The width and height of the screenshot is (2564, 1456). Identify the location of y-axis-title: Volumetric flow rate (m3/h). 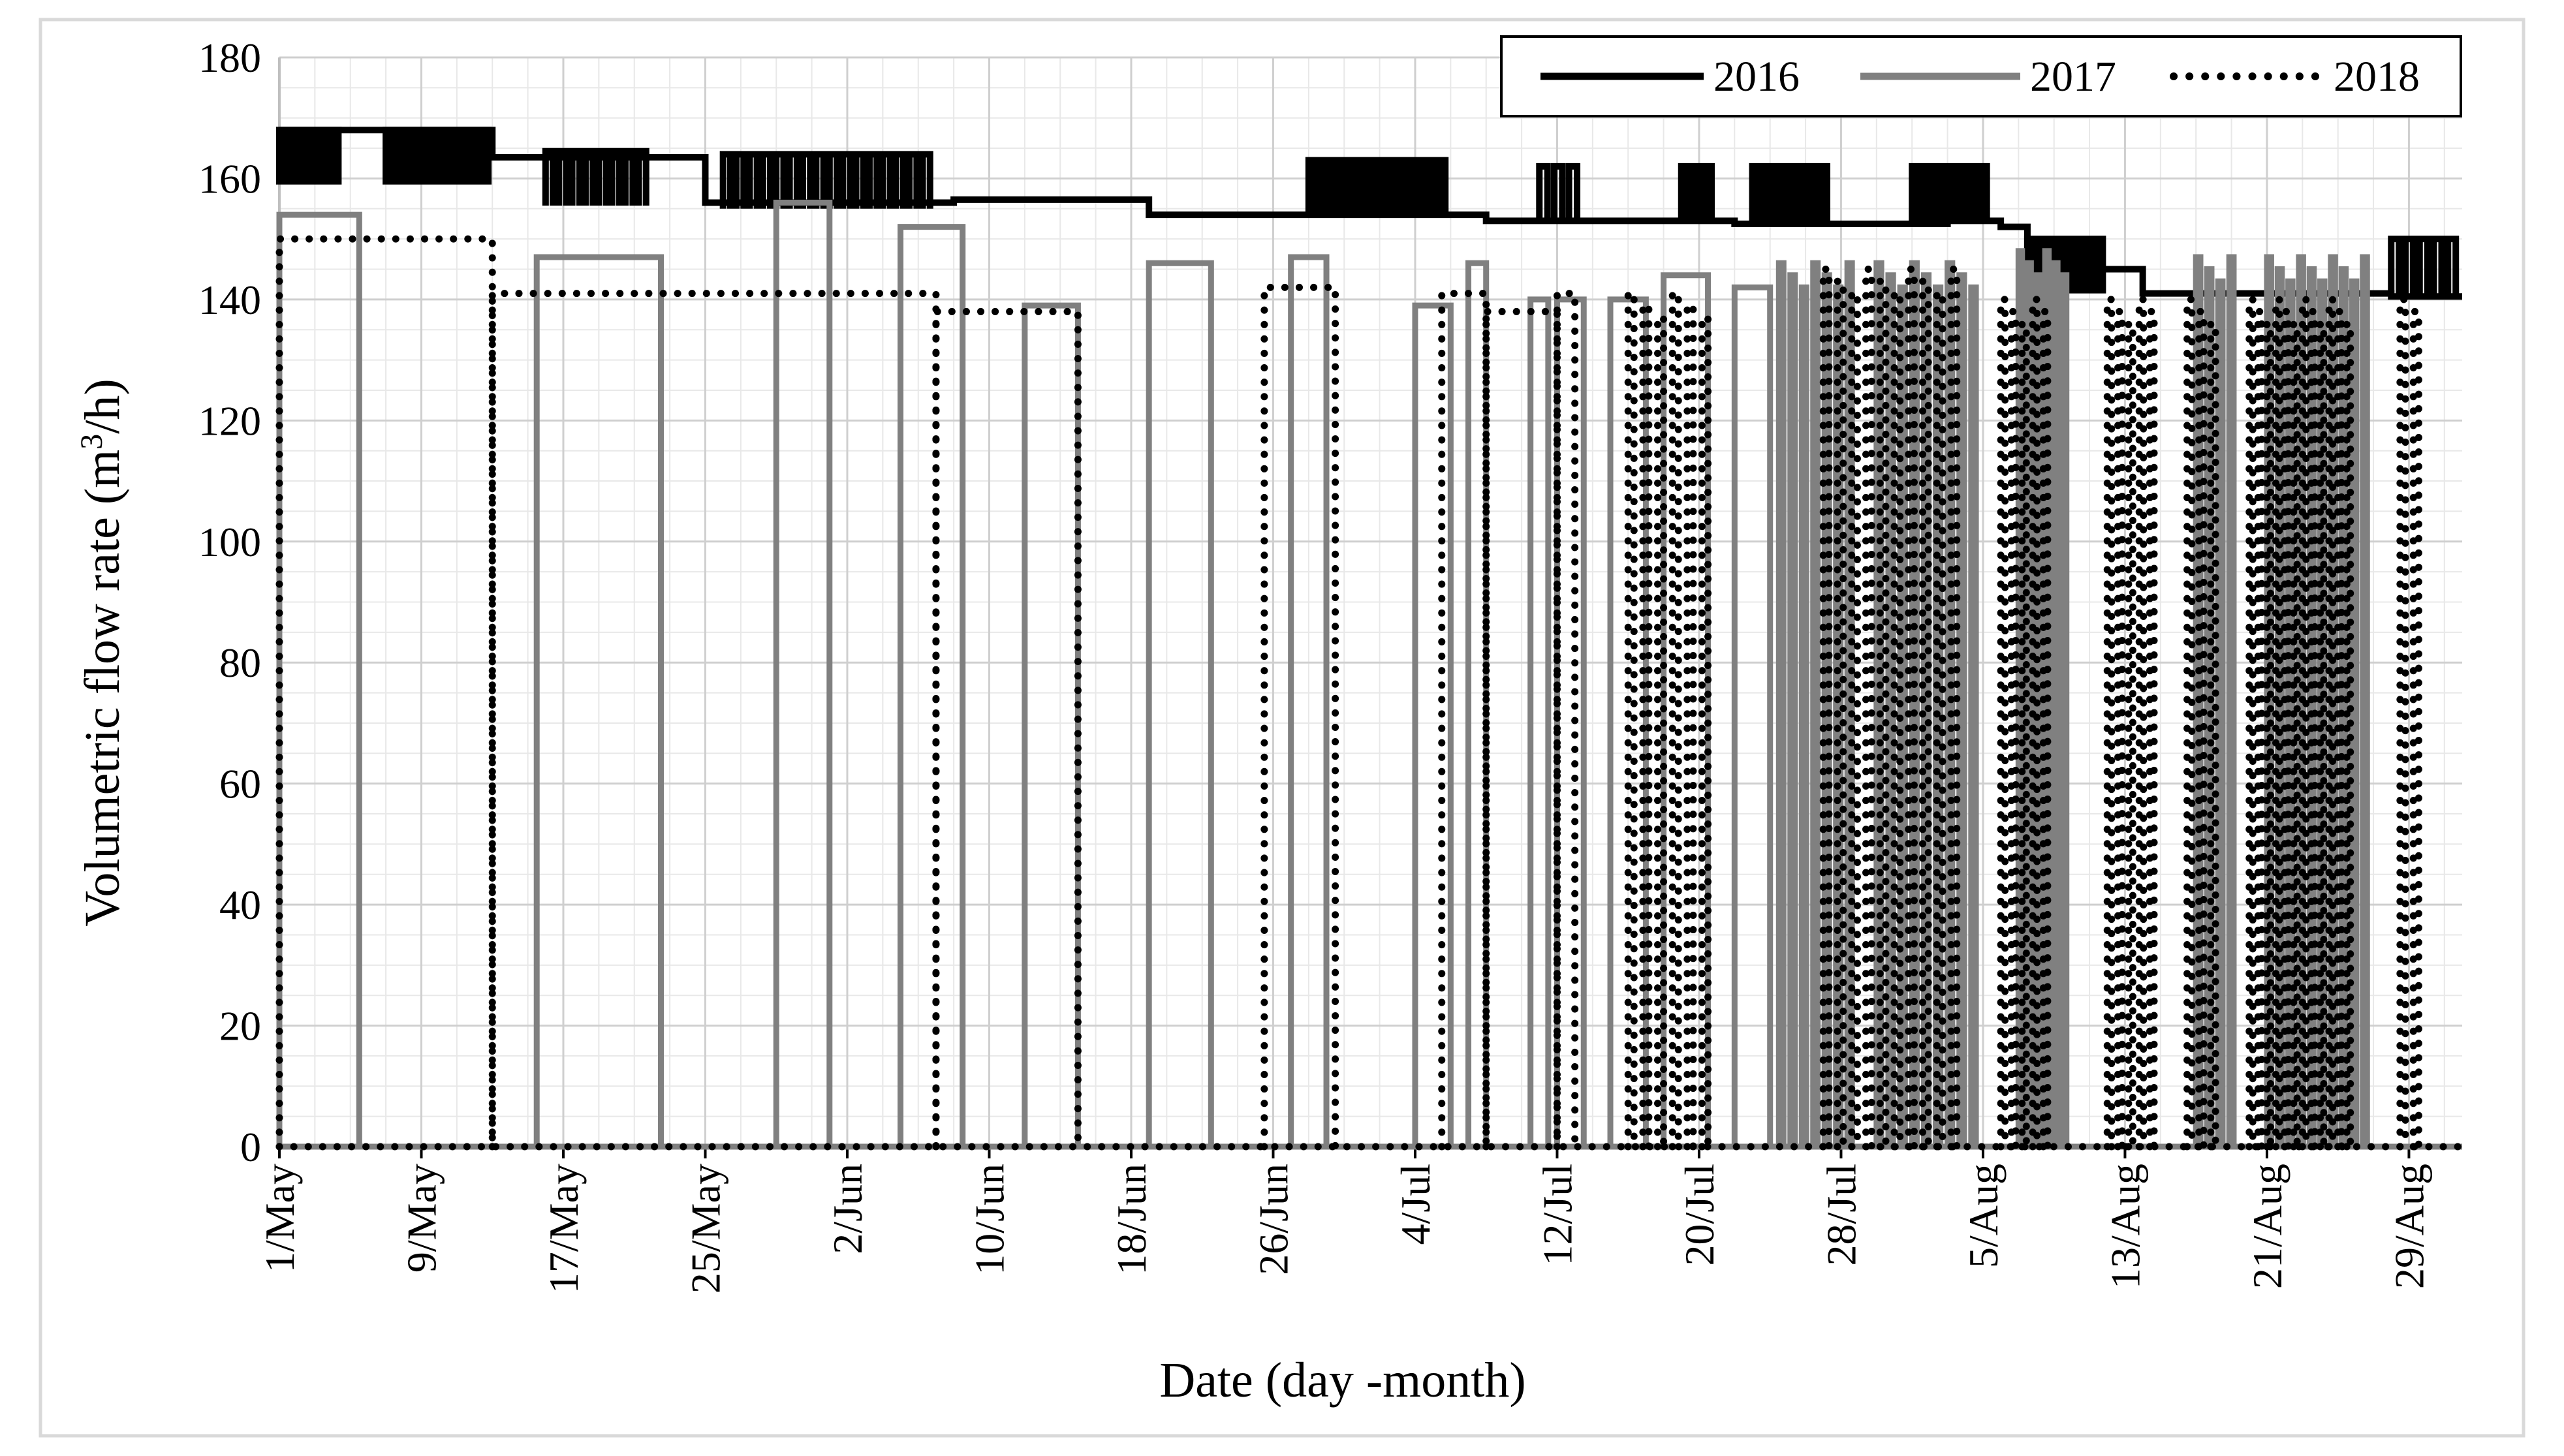
(102, 653).